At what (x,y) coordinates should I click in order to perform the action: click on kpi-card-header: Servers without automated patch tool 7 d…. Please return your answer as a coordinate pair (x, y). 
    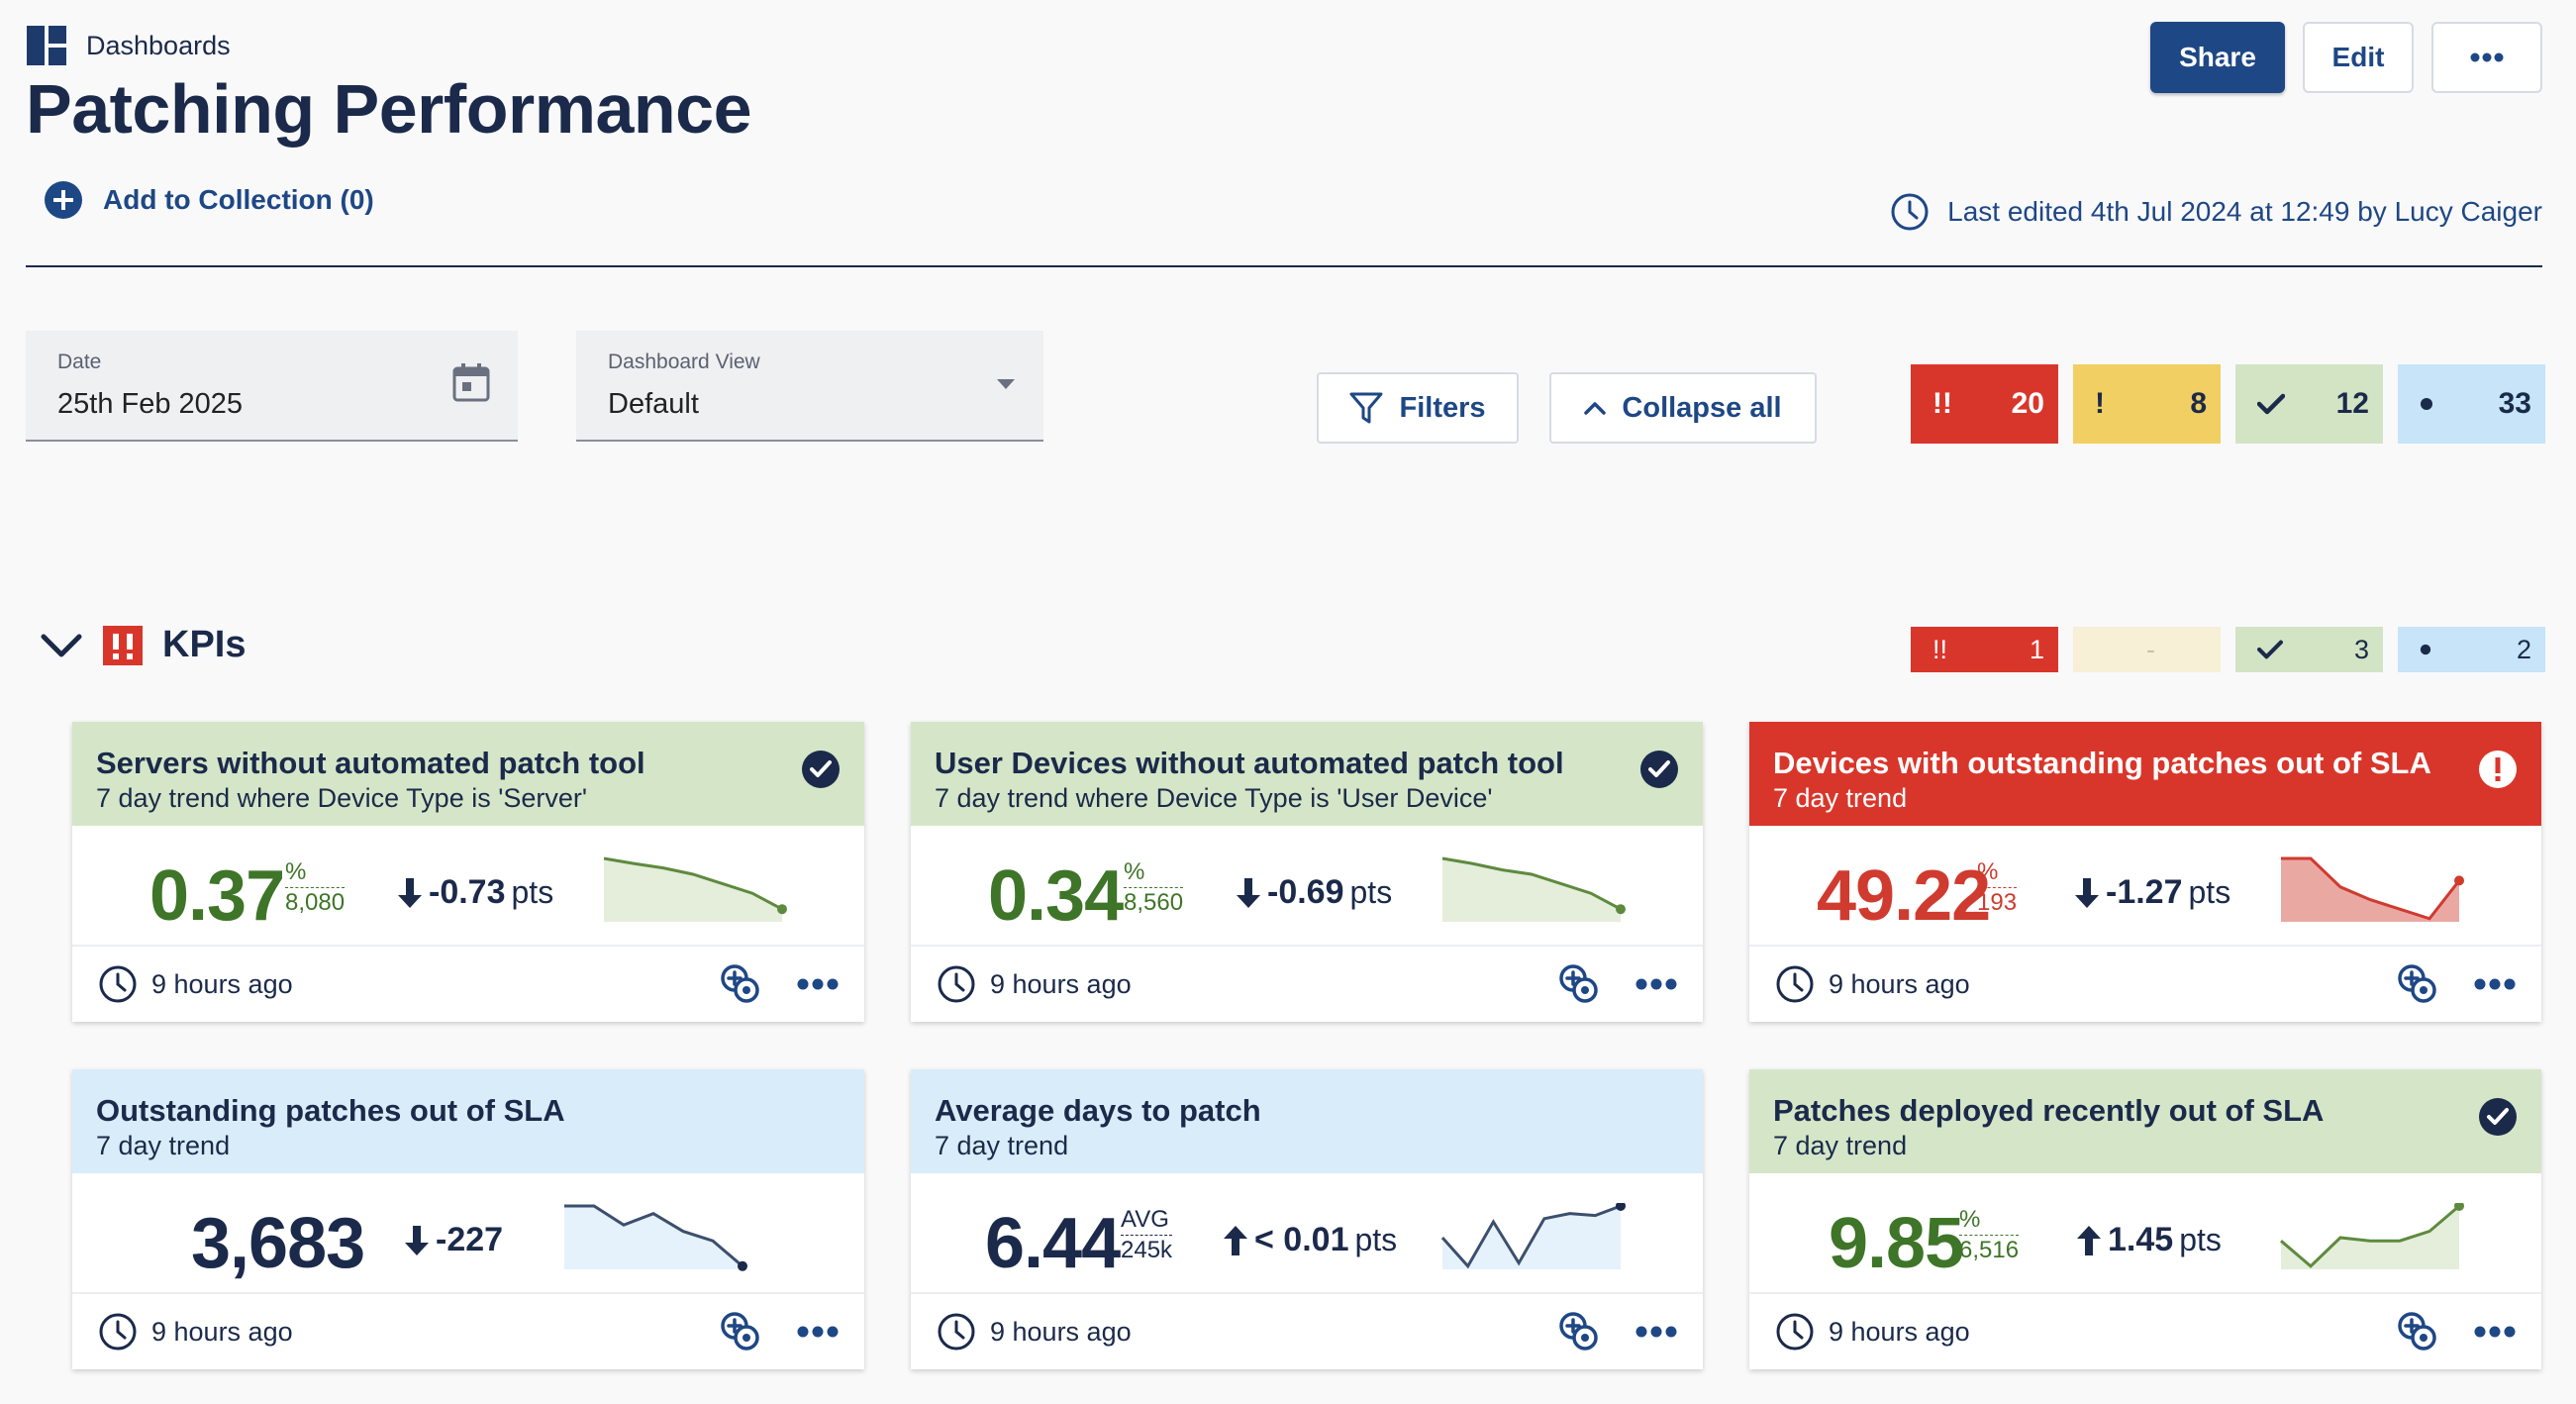
    Looking at the image, I should click on (468, 774).